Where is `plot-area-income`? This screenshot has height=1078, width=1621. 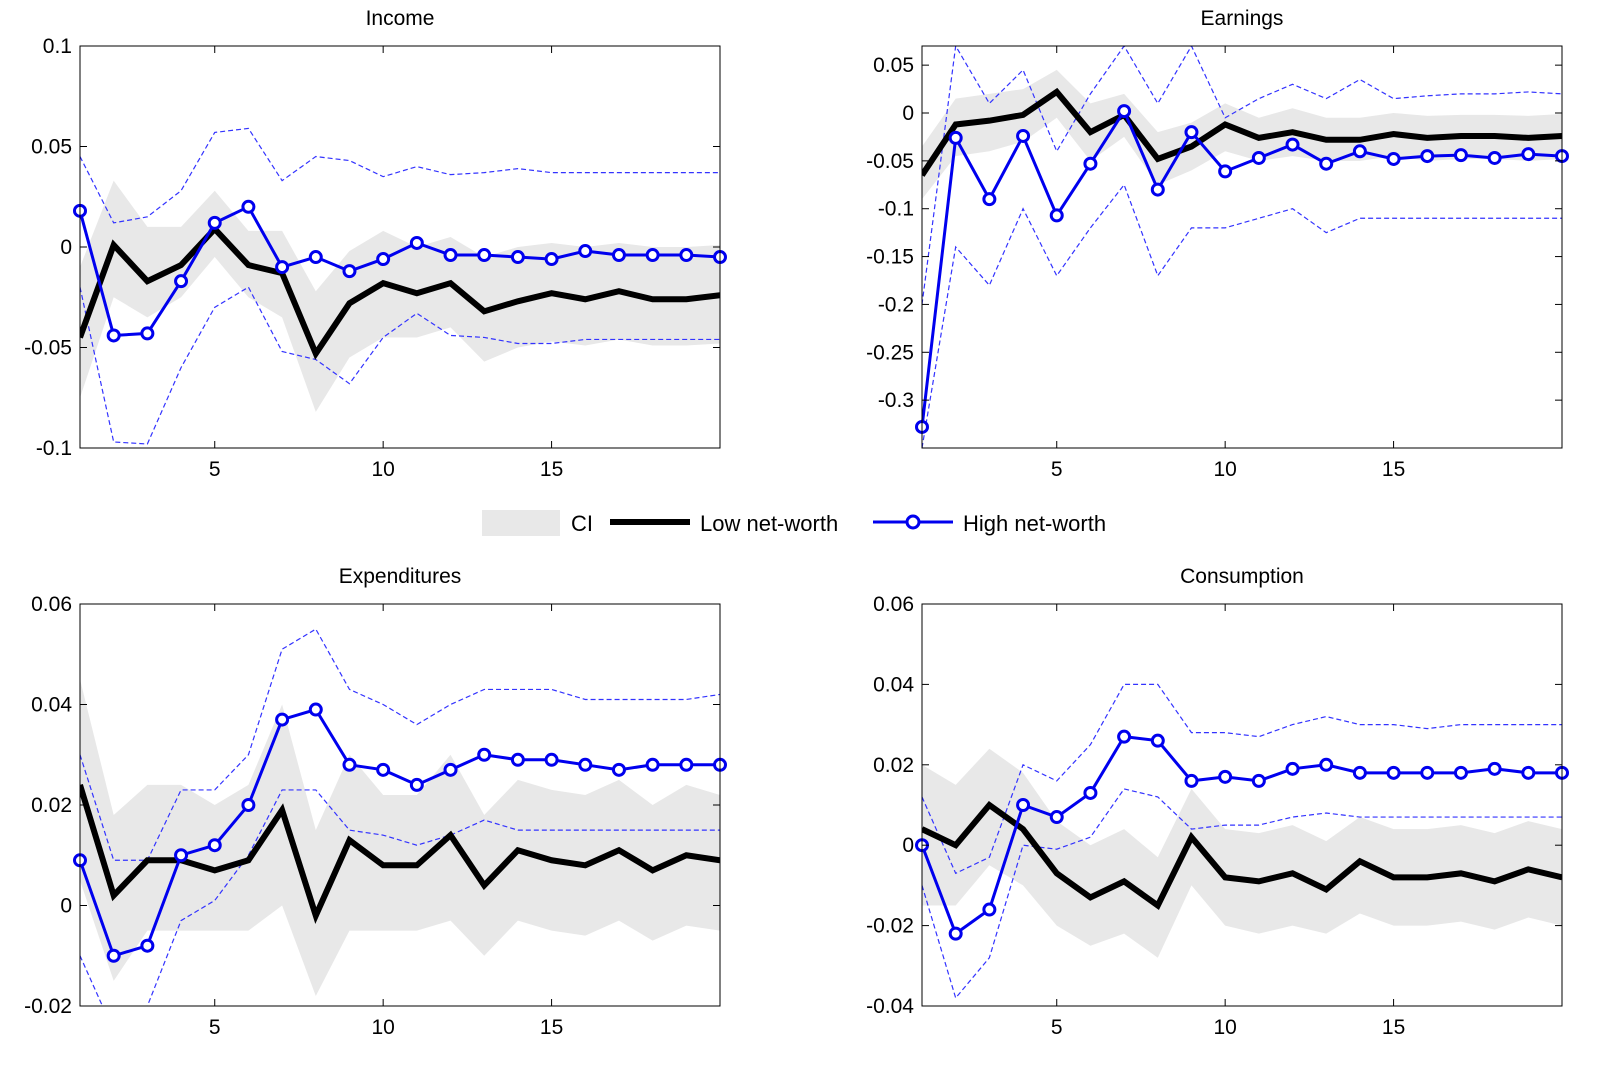
plot-area-income is located at coordinates (400, 286).